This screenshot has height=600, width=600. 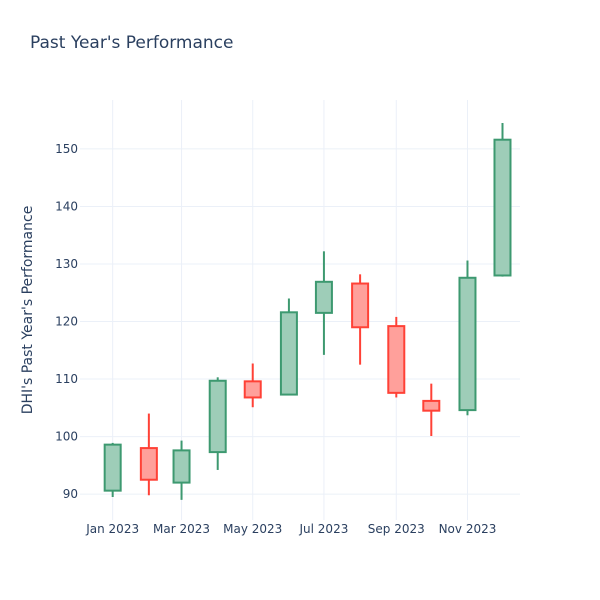 What do you see at coordinates (112, 529) in the screenshot?
I see `x-tick-label: Jan 2023` at bounding box center [112, 529].